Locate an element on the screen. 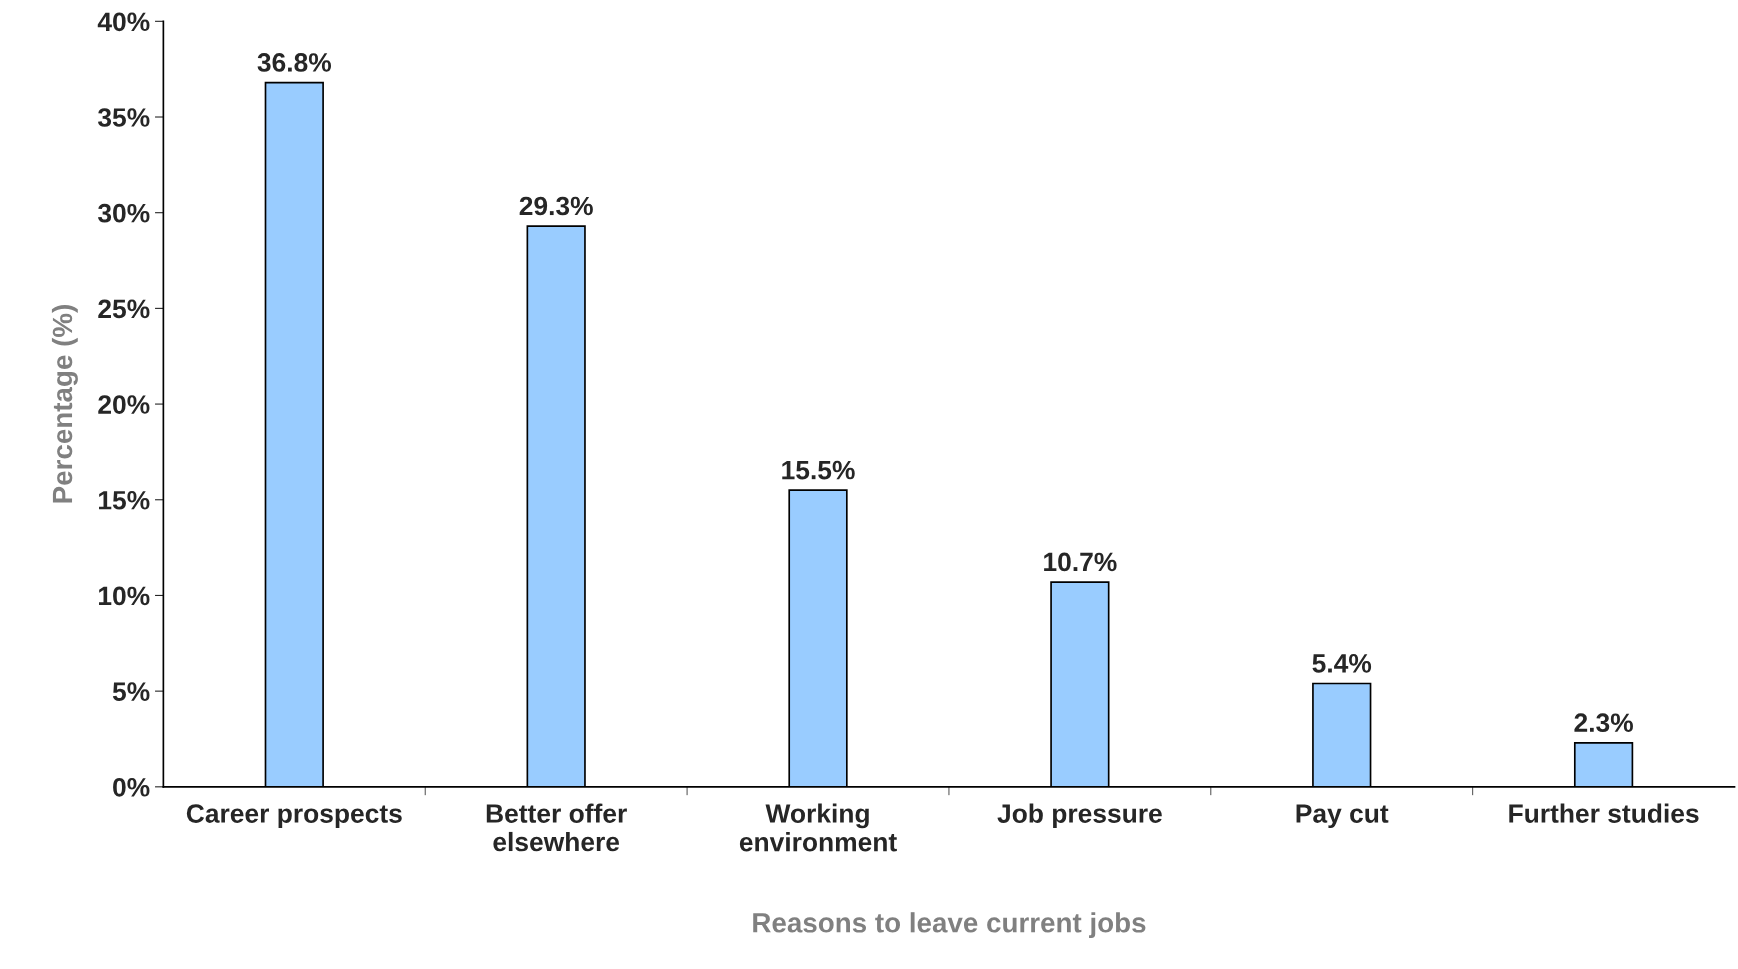 The width and height of the screenshot is (1738, 969). x-tick-label: Job pressure is located at coordinates (1079, 816).